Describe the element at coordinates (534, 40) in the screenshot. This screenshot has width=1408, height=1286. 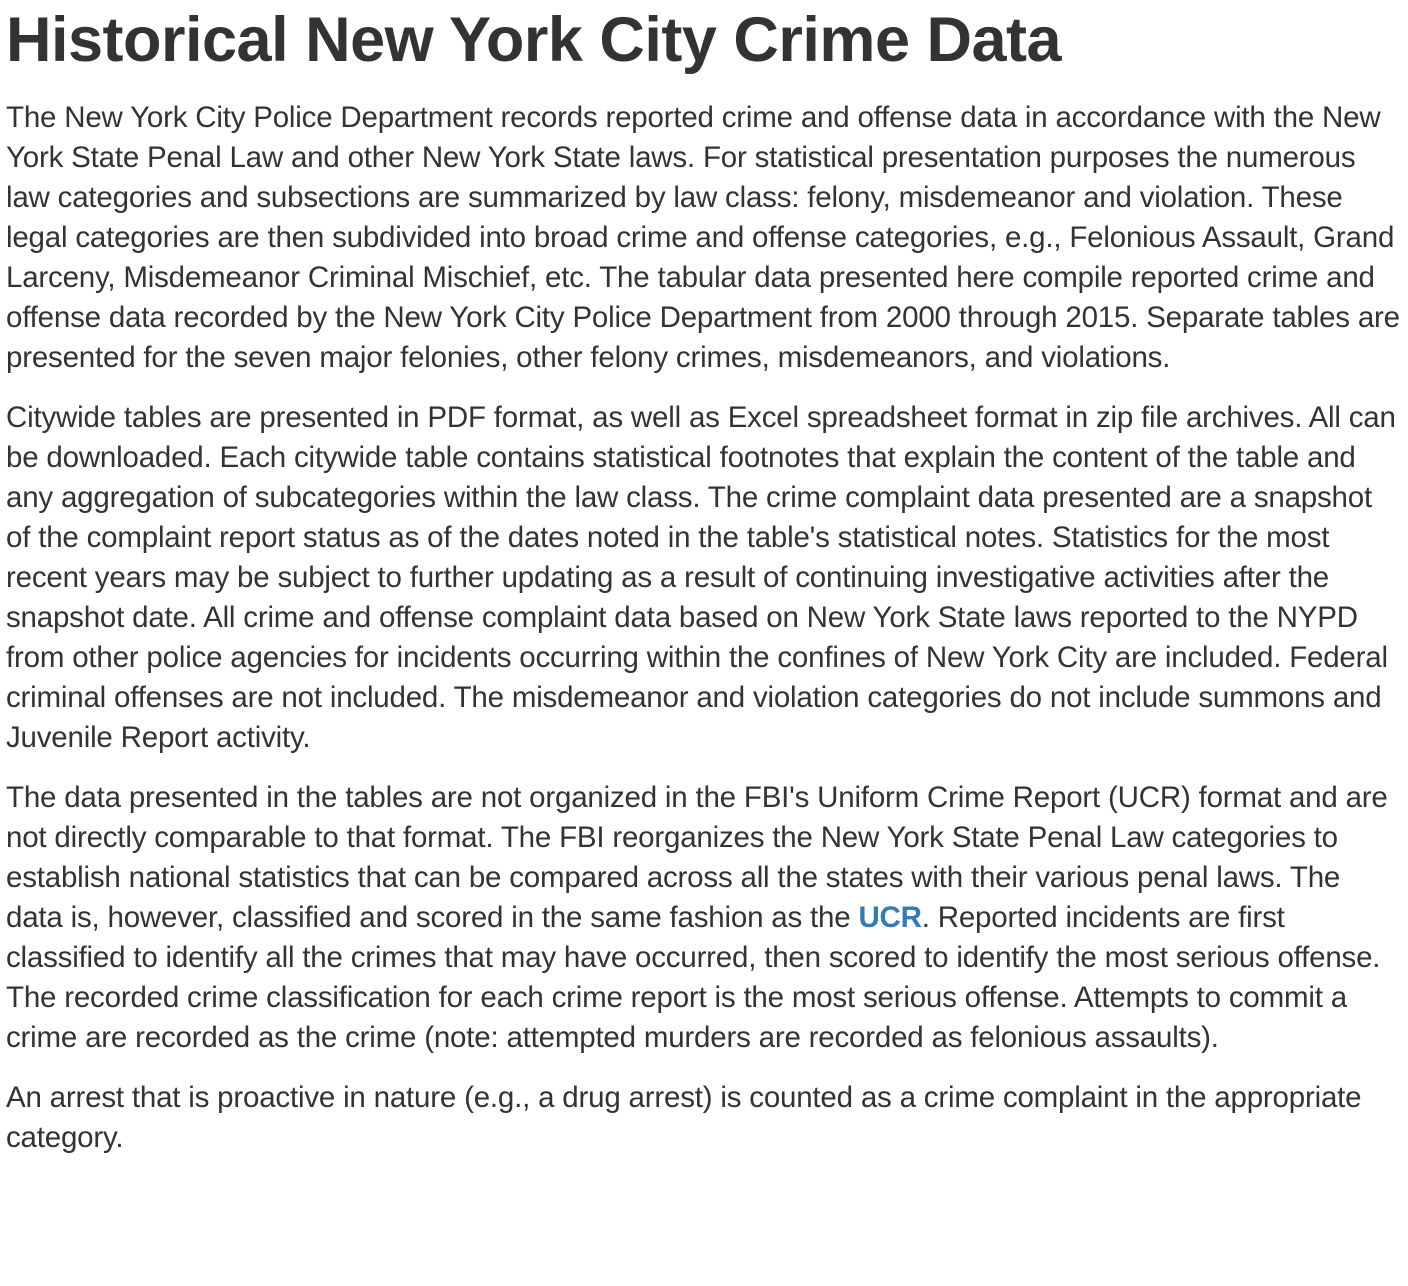
I see `page-title: Historical New York City Crime Data` at that location.